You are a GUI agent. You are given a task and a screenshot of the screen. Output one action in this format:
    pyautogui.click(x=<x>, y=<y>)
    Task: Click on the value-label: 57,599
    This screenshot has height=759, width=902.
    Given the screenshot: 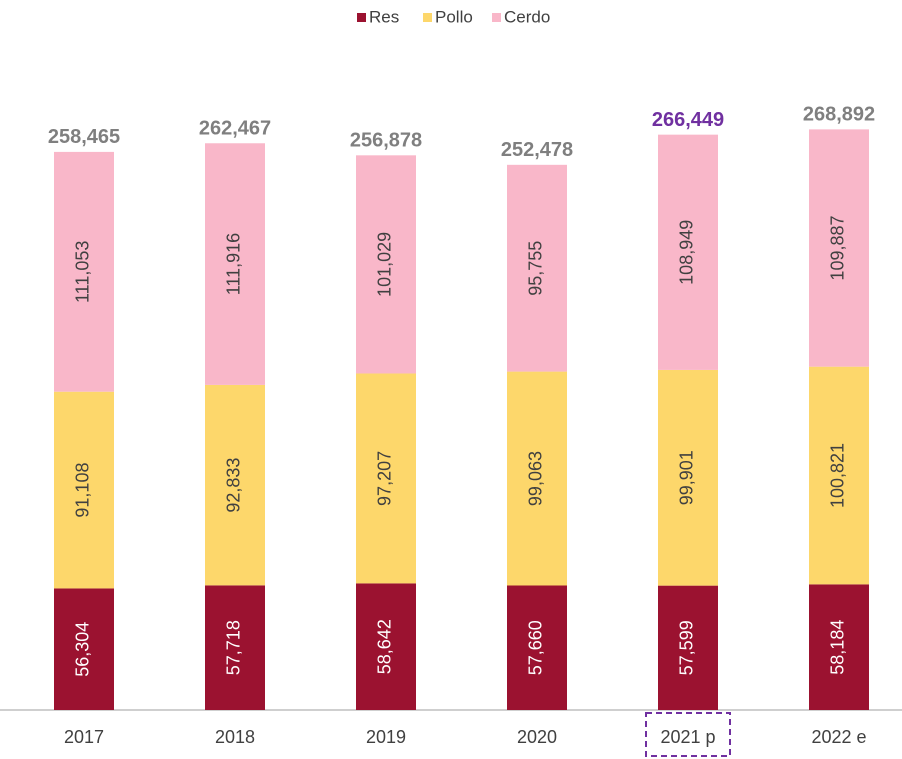 What is the action you would take?
    pyautogui.click(x=687, y=647)
    